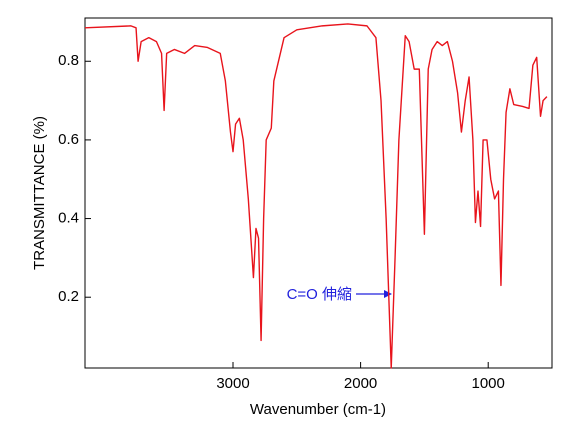 Image resolution: width=574 pixels, height=430 pixels. I want to click on y-axis-label: TRANSMITTANCE (%), so click(39, 193).